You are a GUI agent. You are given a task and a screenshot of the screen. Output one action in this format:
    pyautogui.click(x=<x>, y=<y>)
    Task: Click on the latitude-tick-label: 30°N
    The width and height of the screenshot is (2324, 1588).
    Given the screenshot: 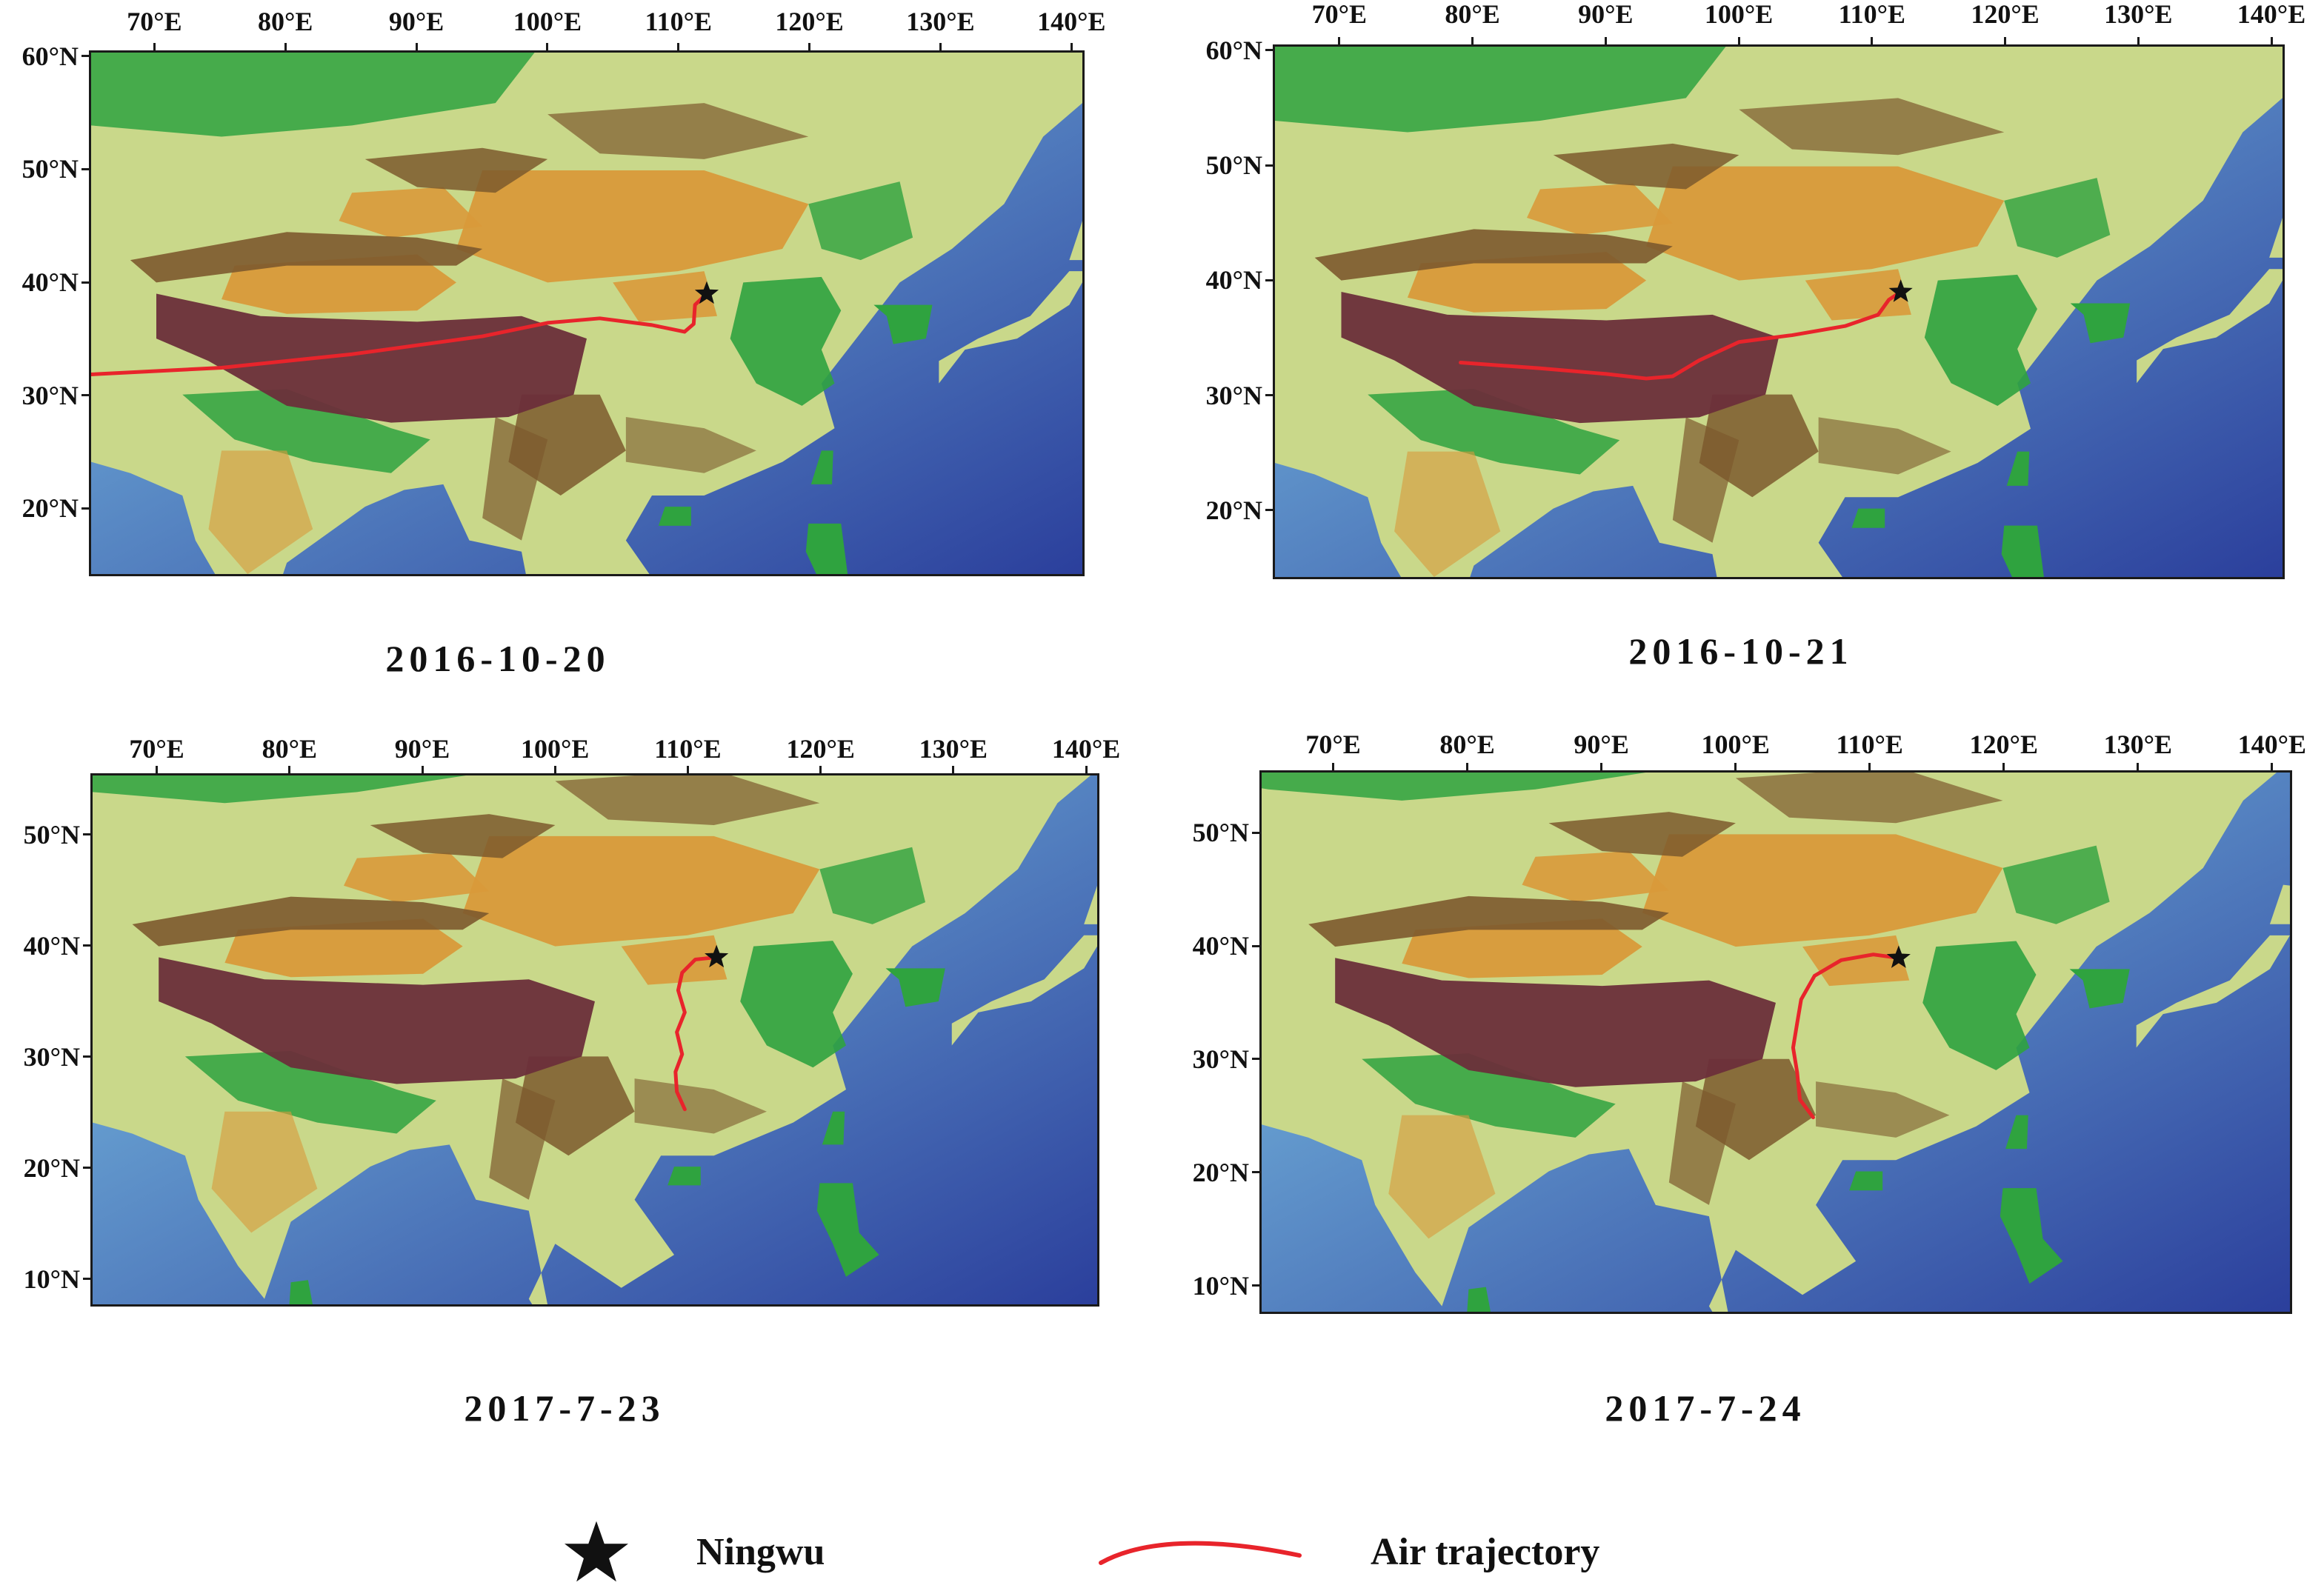 What is the action you would take?
    pyautogui.click(x=1220, y=1059)
    